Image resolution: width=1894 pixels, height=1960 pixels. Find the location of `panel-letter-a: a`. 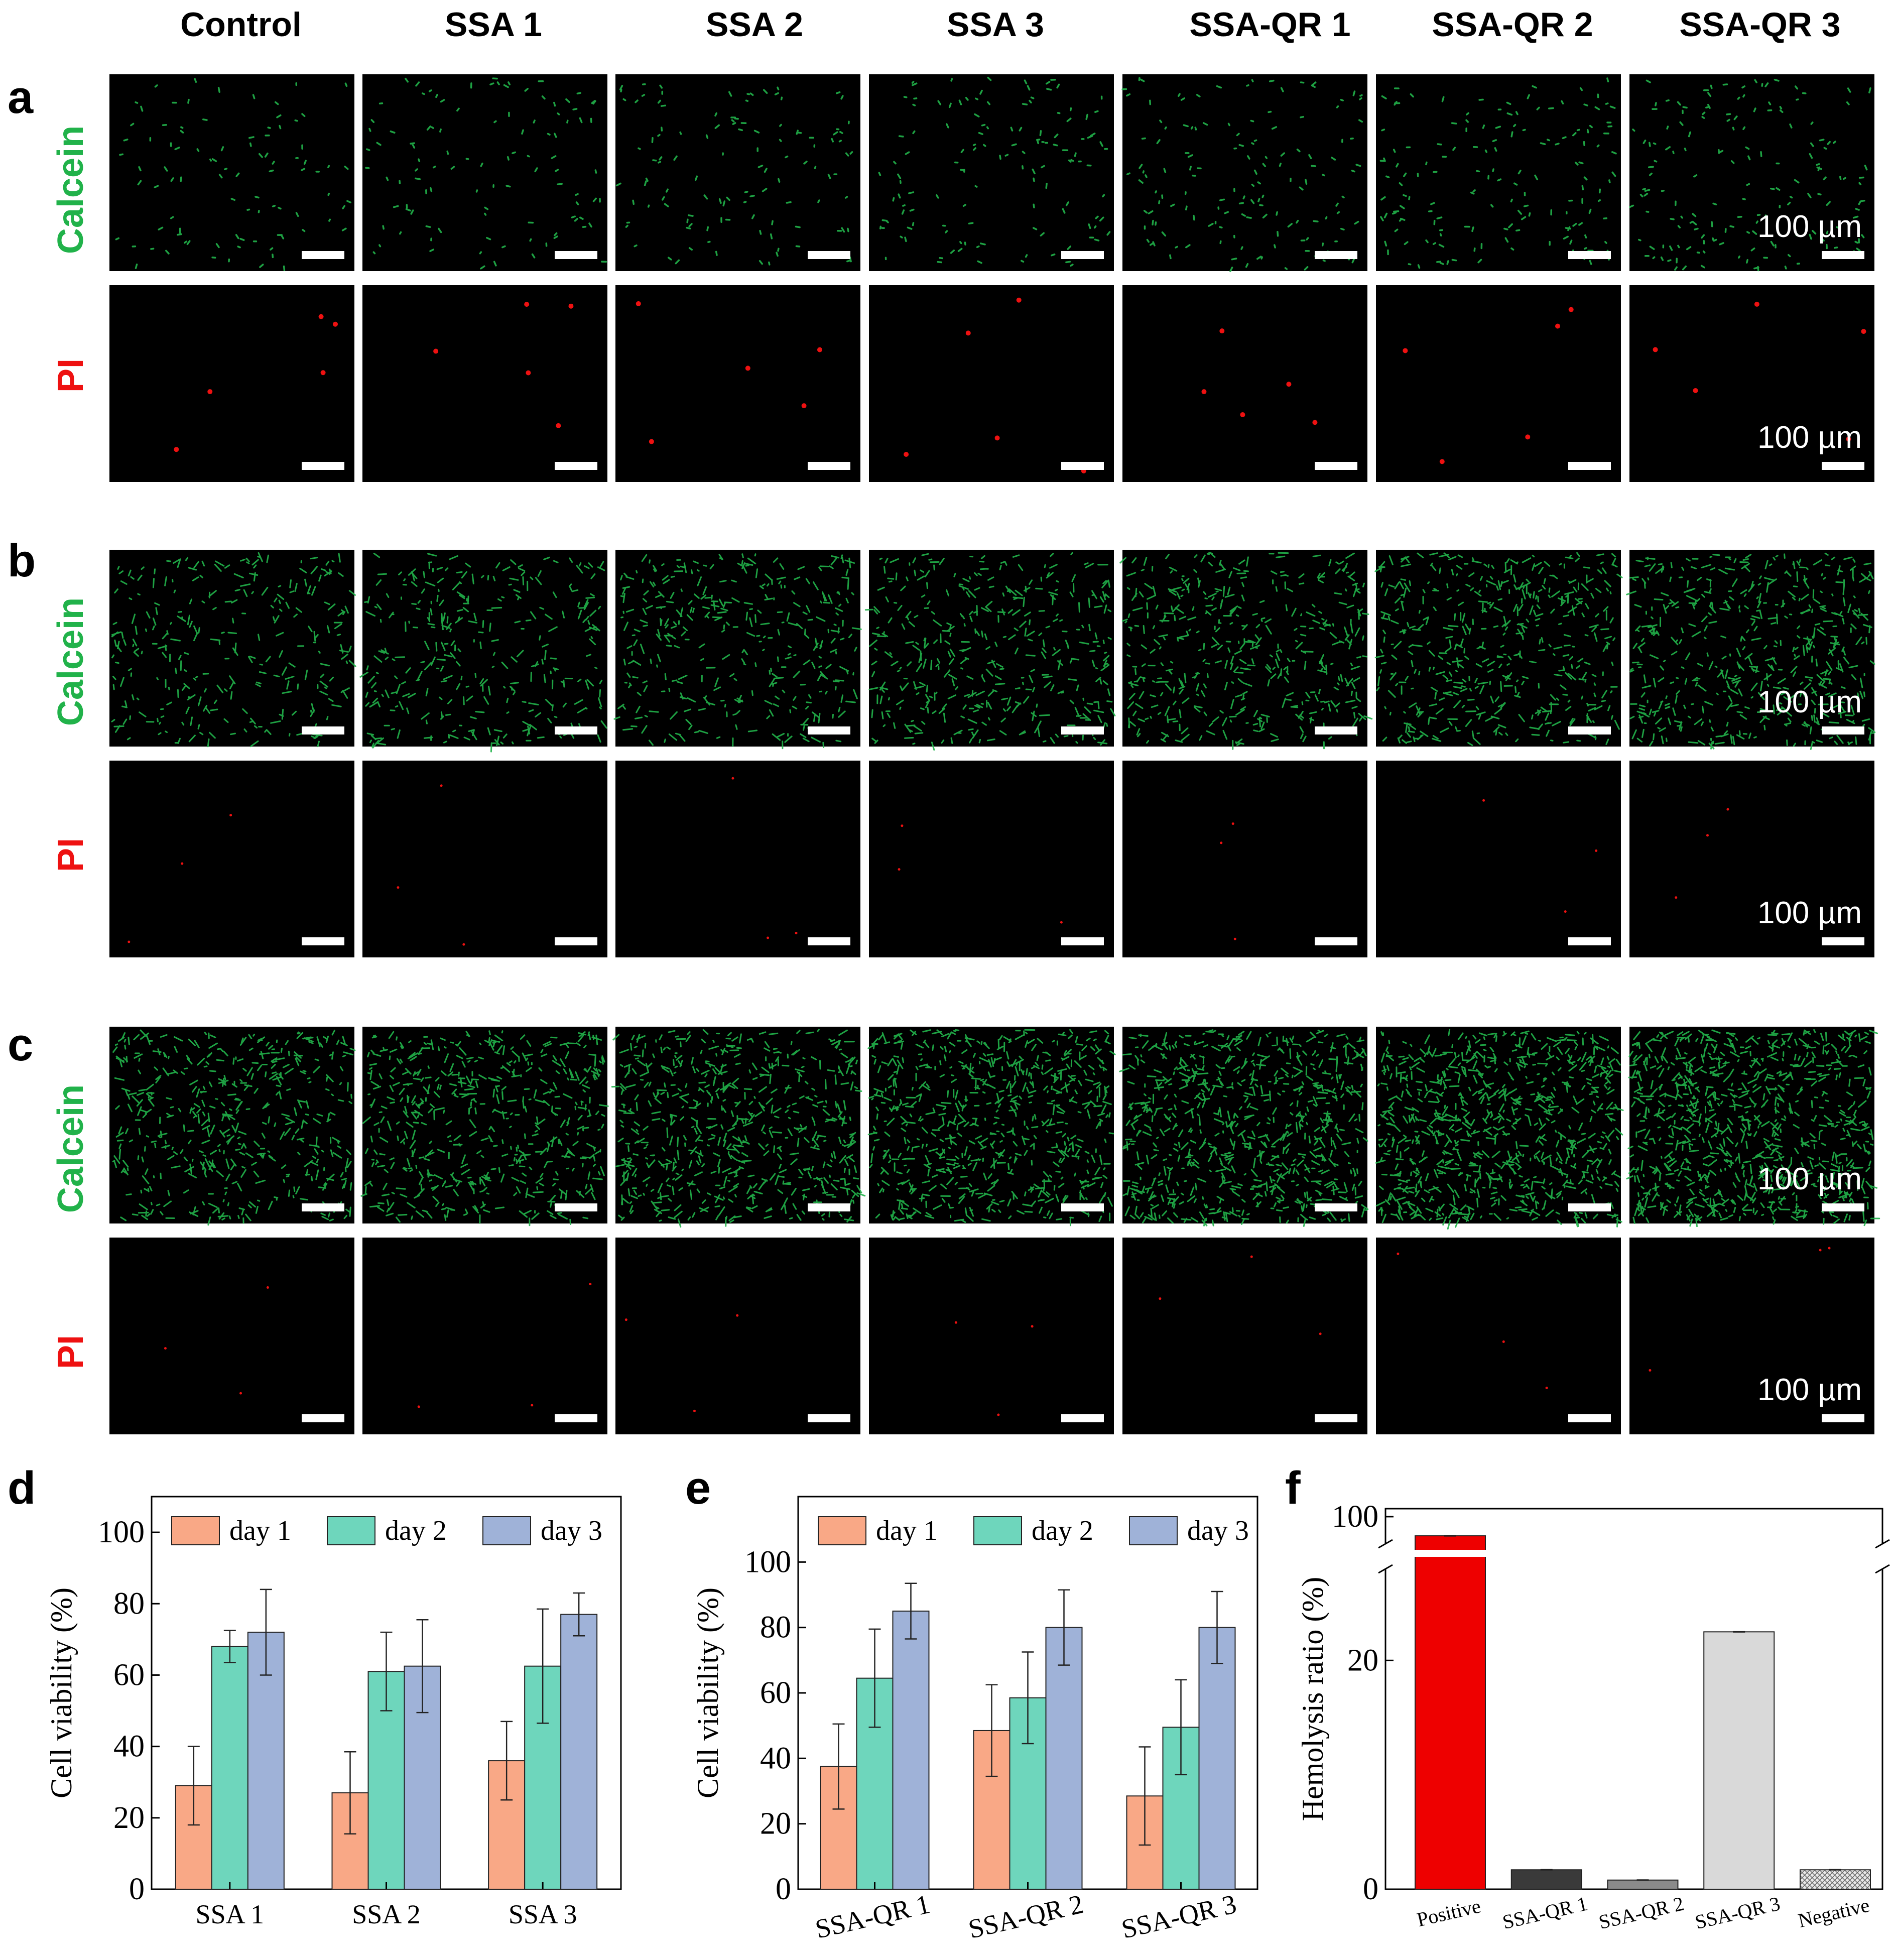

panel-letter-a: a is located at coordinates (21, 97).